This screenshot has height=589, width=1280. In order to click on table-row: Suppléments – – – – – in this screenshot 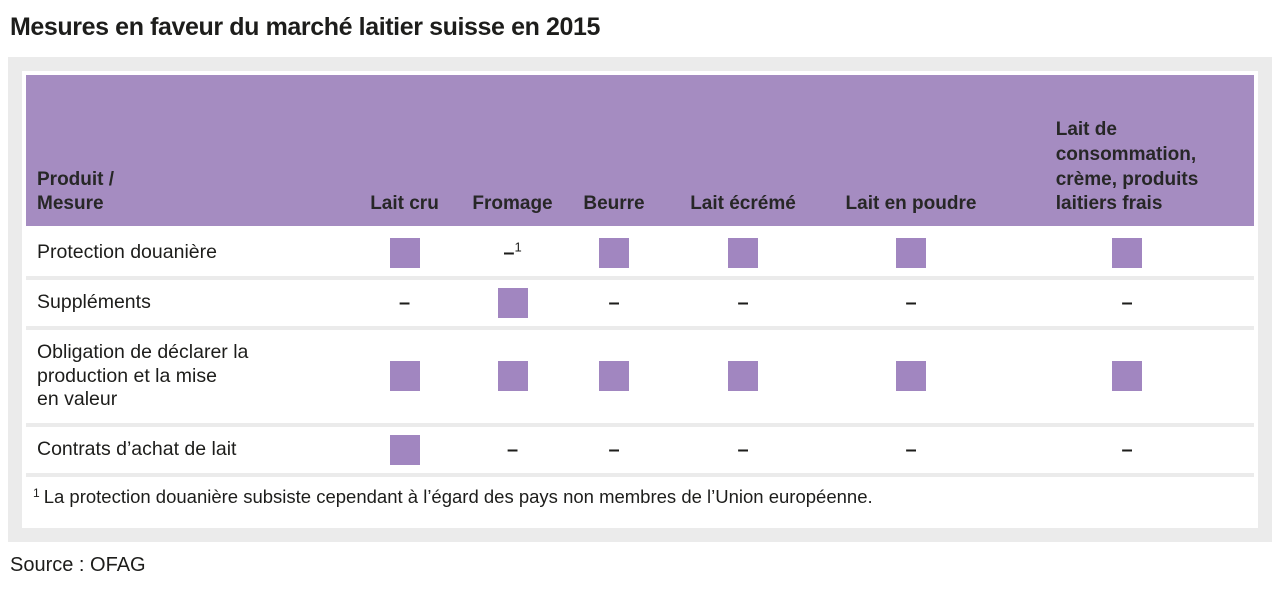, I will do `click(640, 301)`.